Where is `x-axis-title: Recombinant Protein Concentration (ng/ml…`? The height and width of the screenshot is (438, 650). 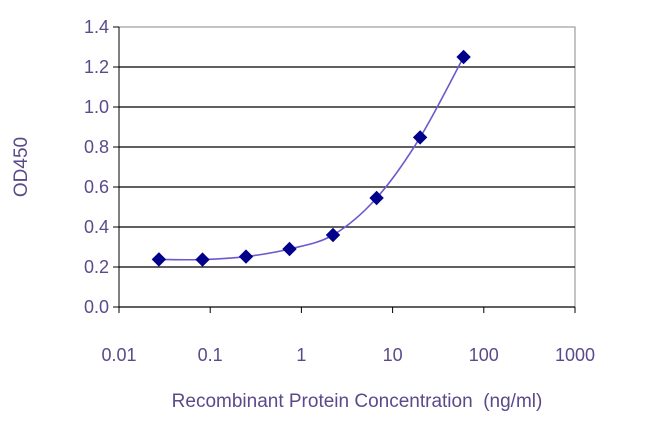 x-axis-title: Recombinant Protein Concentration (ng/ml… is located at coordinates (357, 401).